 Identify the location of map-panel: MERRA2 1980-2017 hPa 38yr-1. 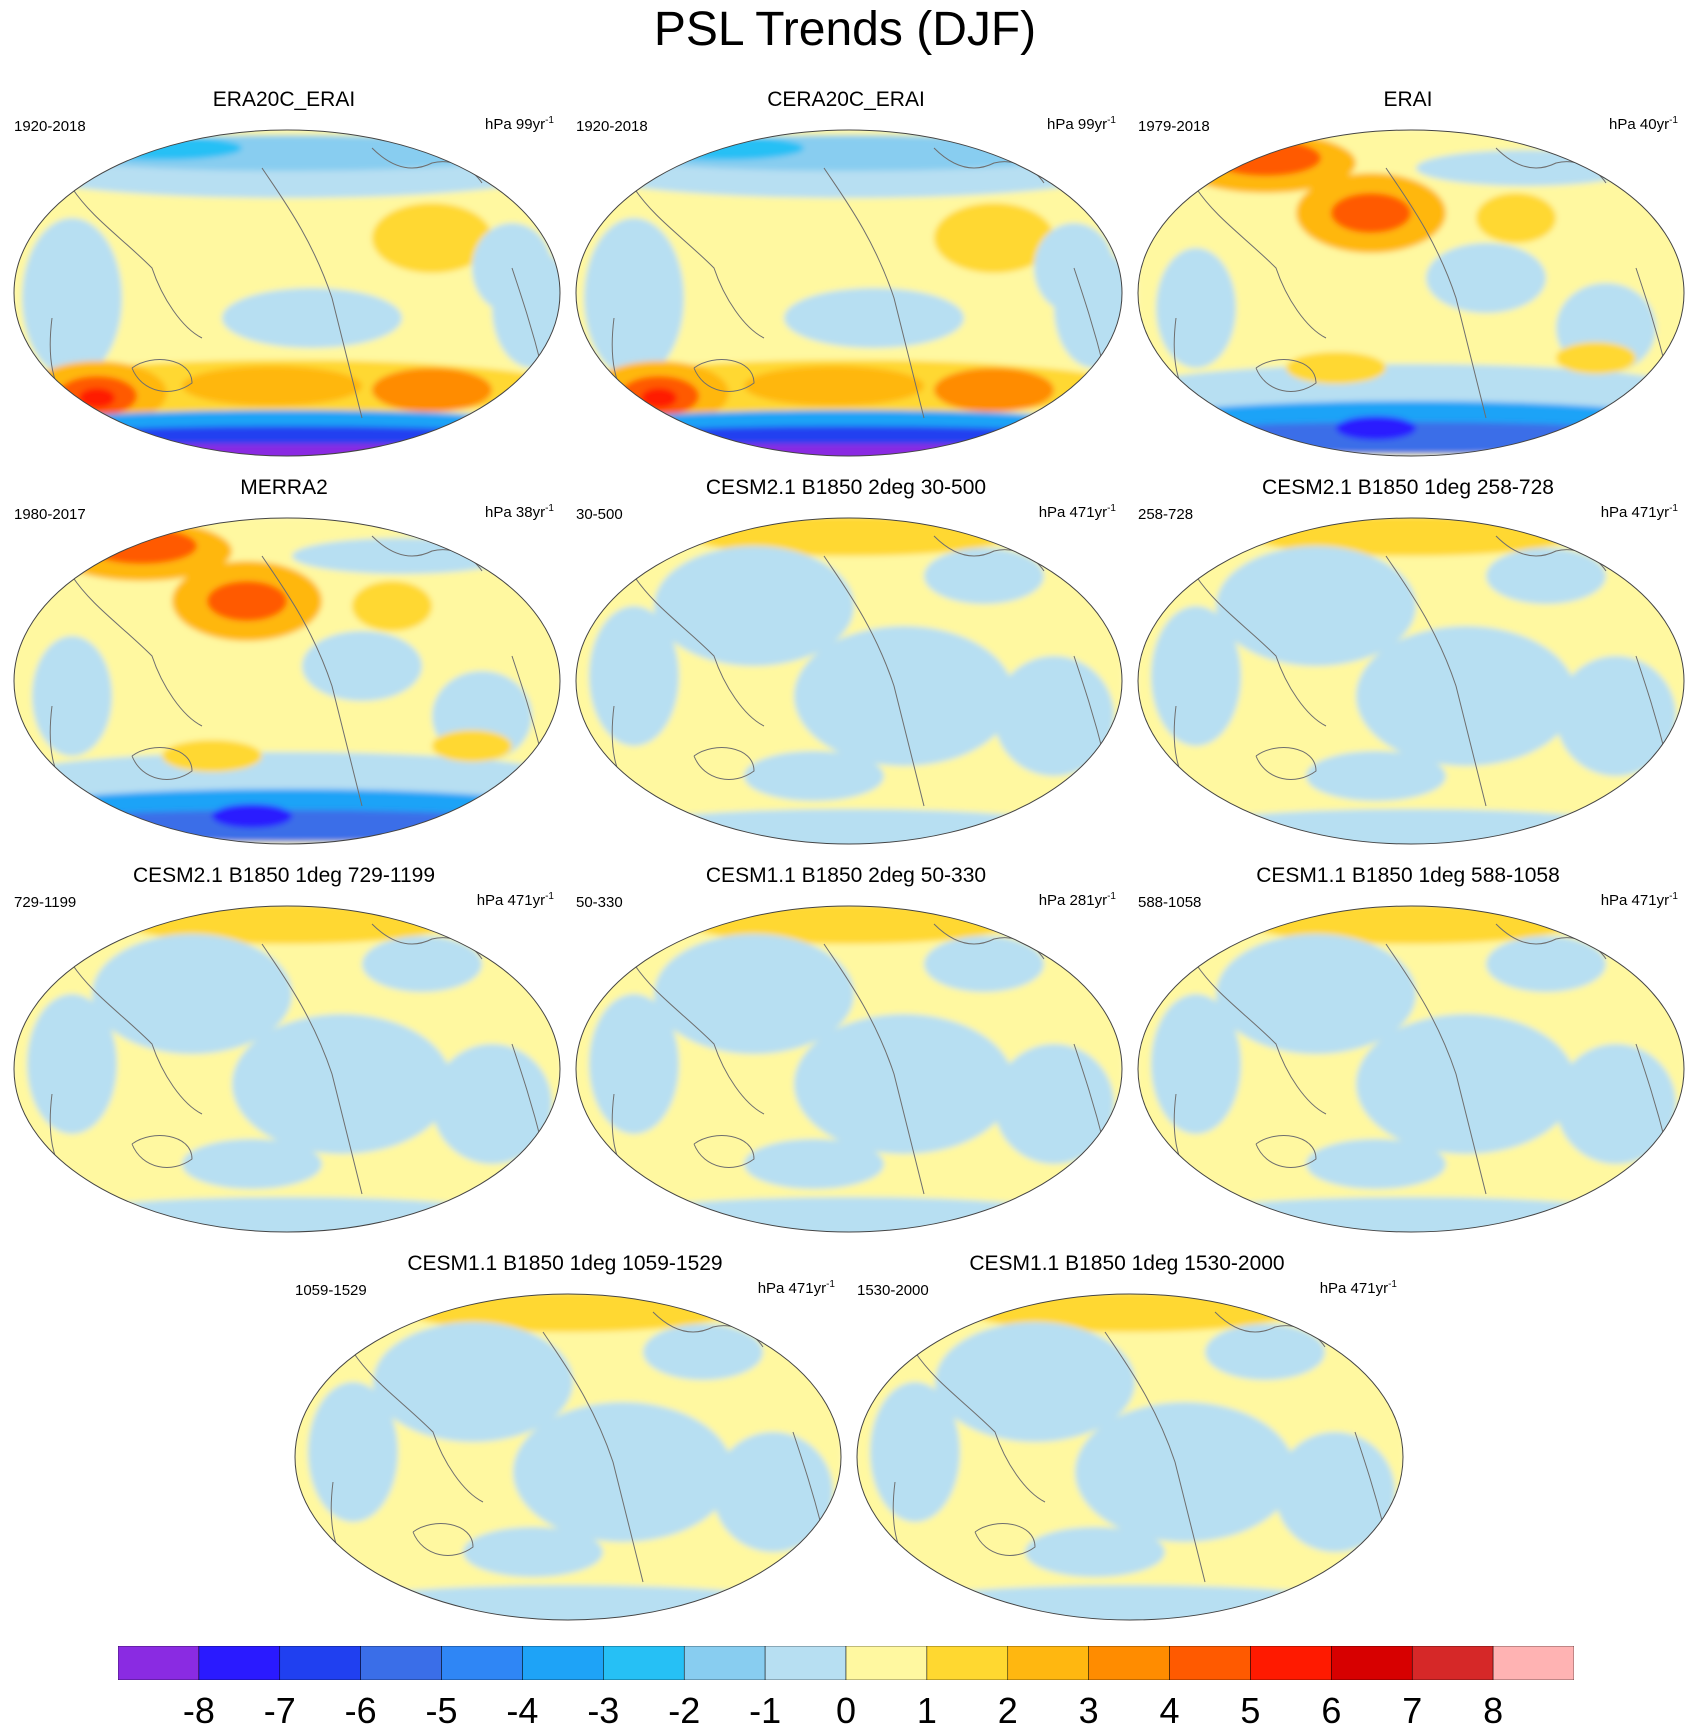
(284, 661).